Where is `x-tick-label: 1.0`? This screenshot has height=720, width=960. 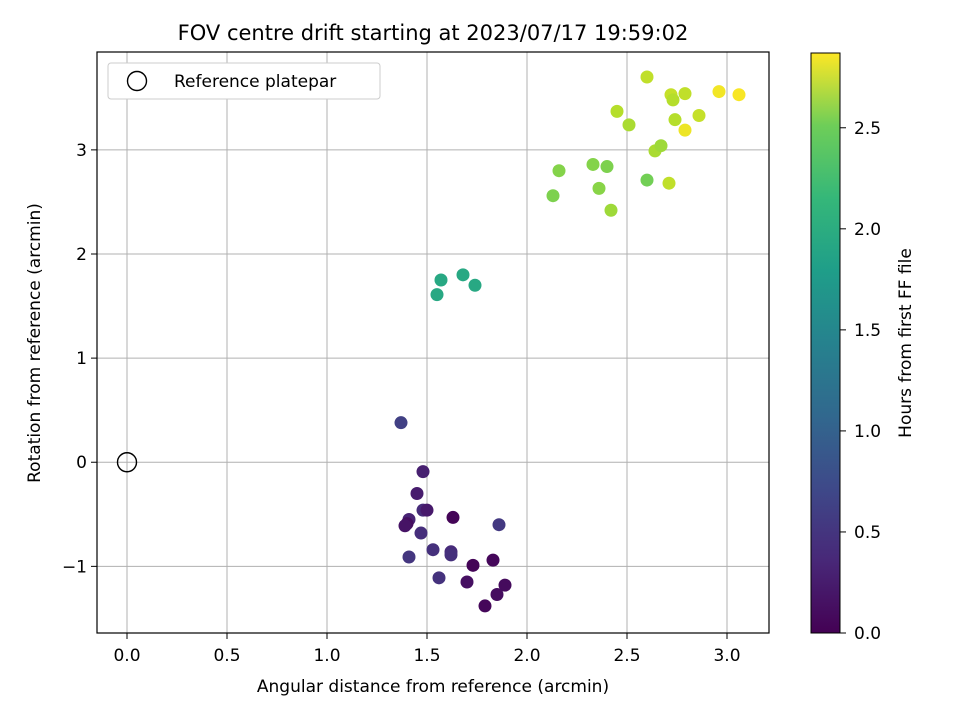
x-tick-label: 1.0 is located at coordinates (326, 656).